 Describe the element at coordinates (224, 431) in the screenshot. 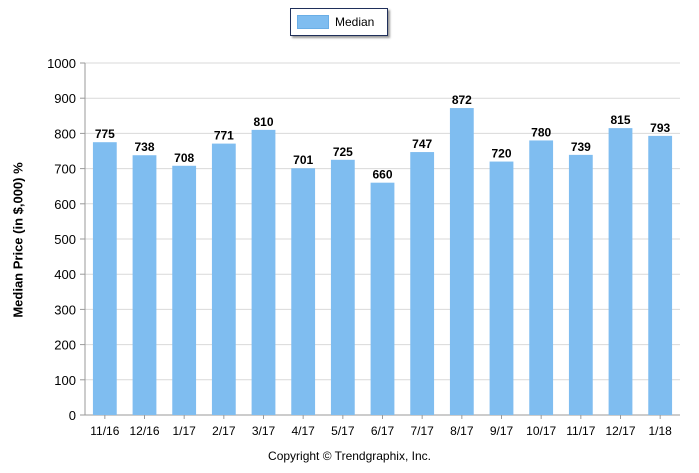

I see `x-tick-label: 2/17` at that location.